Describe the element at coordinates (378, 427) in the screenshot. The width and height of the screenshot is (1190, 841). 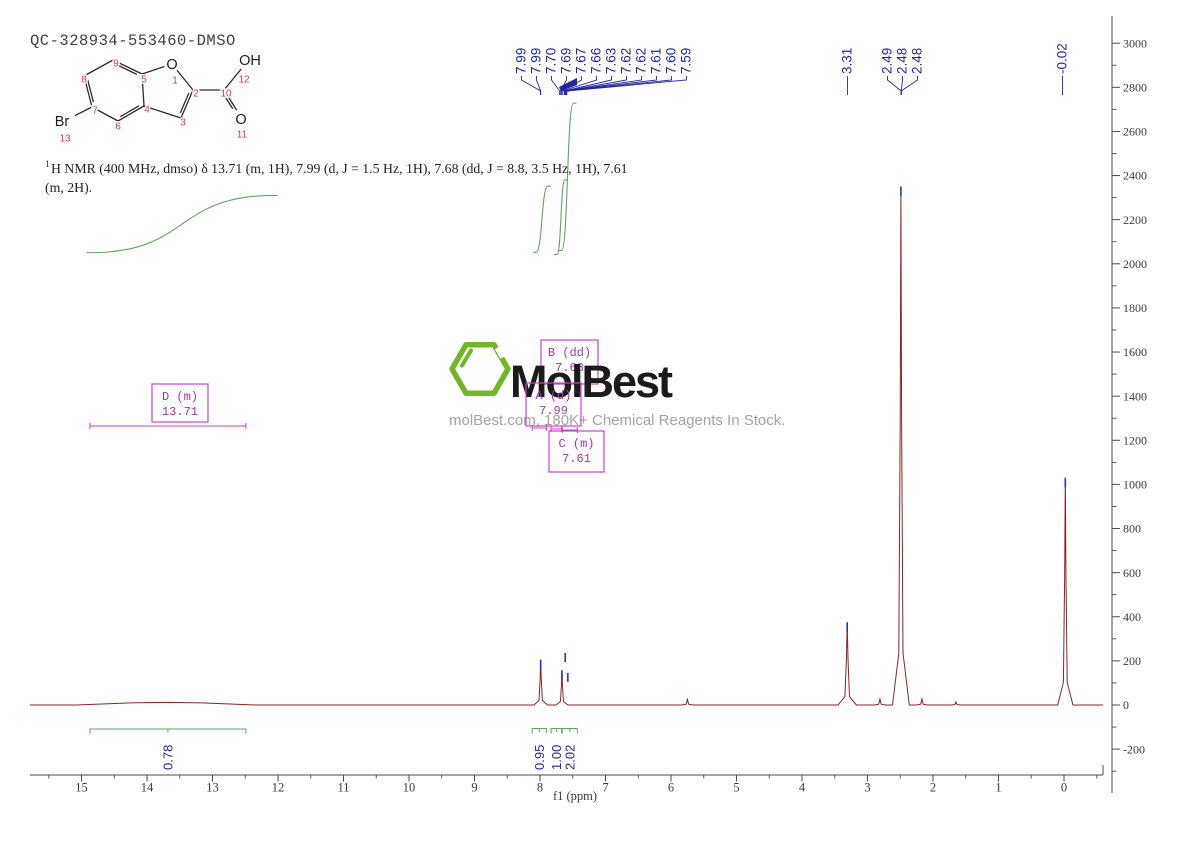
I see `assignment-boxes-layer: D (m)13.71A (d)7.99C (m)7.61` at that location.